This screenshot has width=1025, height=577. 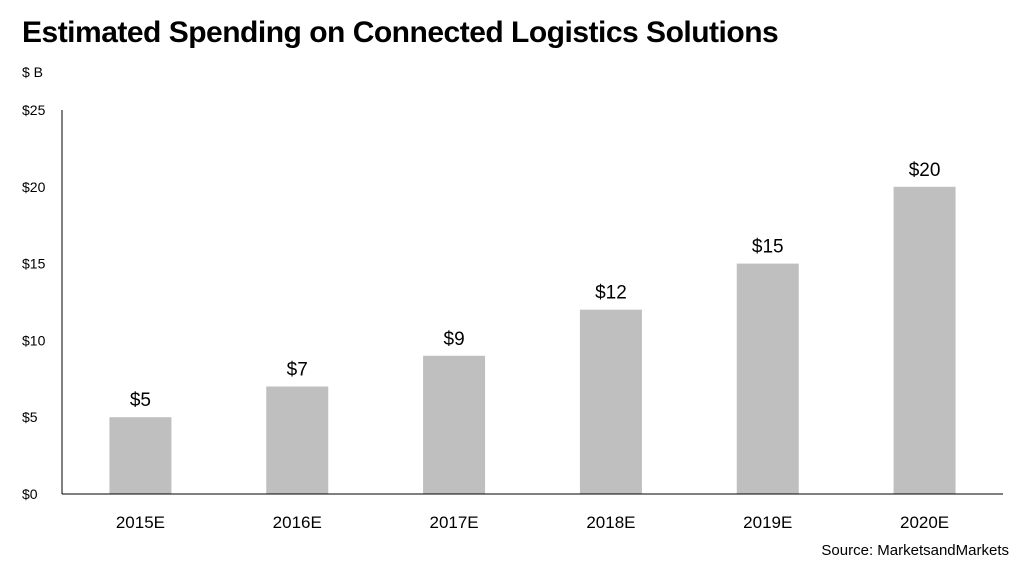 What do you see at coordinates (140, 400) in the screenshot?
I see `data-label: $5` at bounding box center [140, 400].